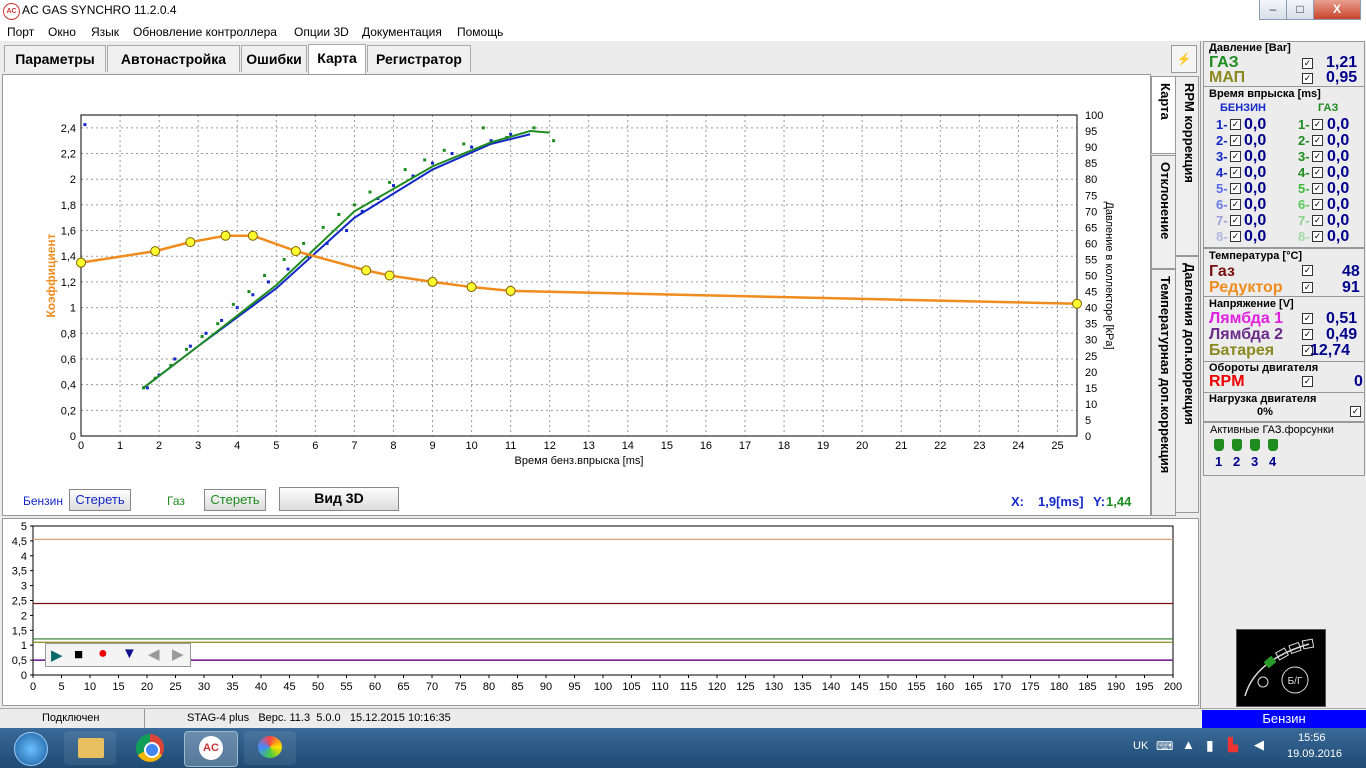  I want to click on record-icon: ●, so click(103, 653).